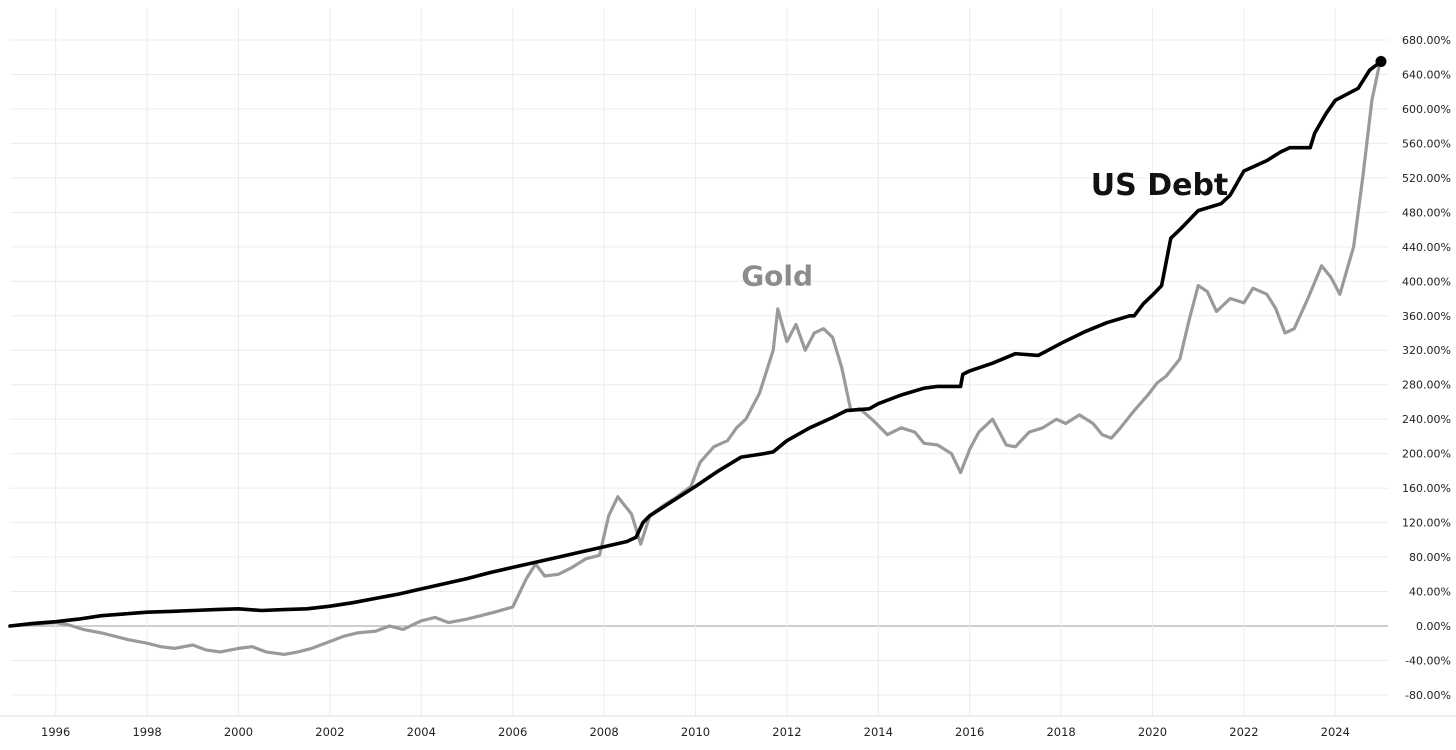 The image size is (1456, 750). I want to click on x-tick-label: 1998, so click(146, 732).